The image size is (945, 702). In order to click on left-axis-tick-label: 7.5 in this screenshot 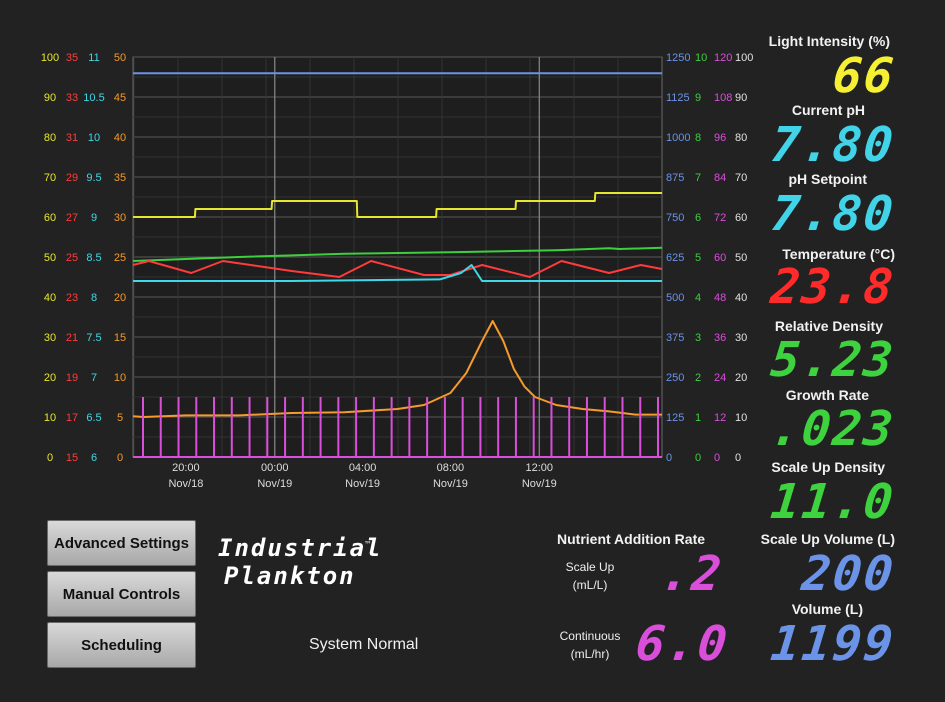, I will do `click(93, 338)`.